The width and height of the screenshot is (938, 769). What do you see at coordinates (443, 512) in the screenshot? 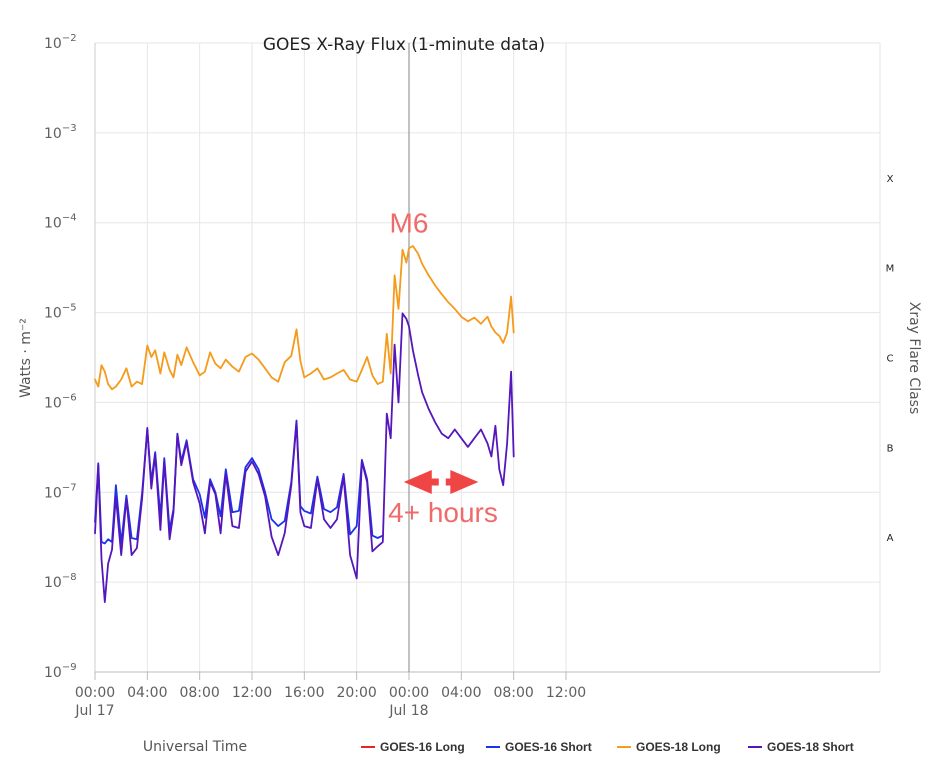
I see `duration-label: 4+ hours` at bounding box center [443, 512].